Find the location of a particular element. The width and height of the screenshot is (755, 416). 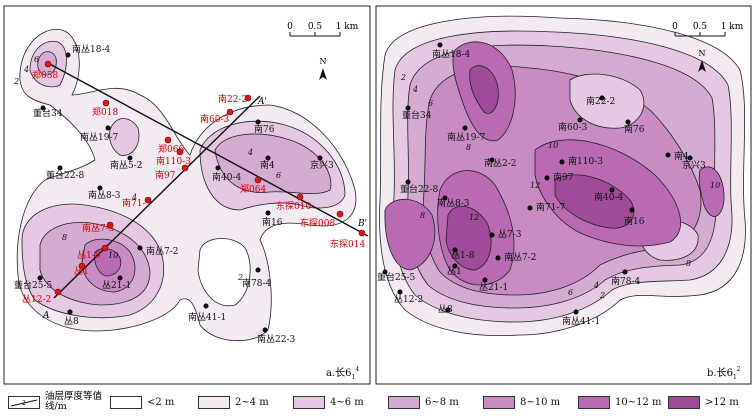

legend-item: >12 m is located at coordinates (703, 402).